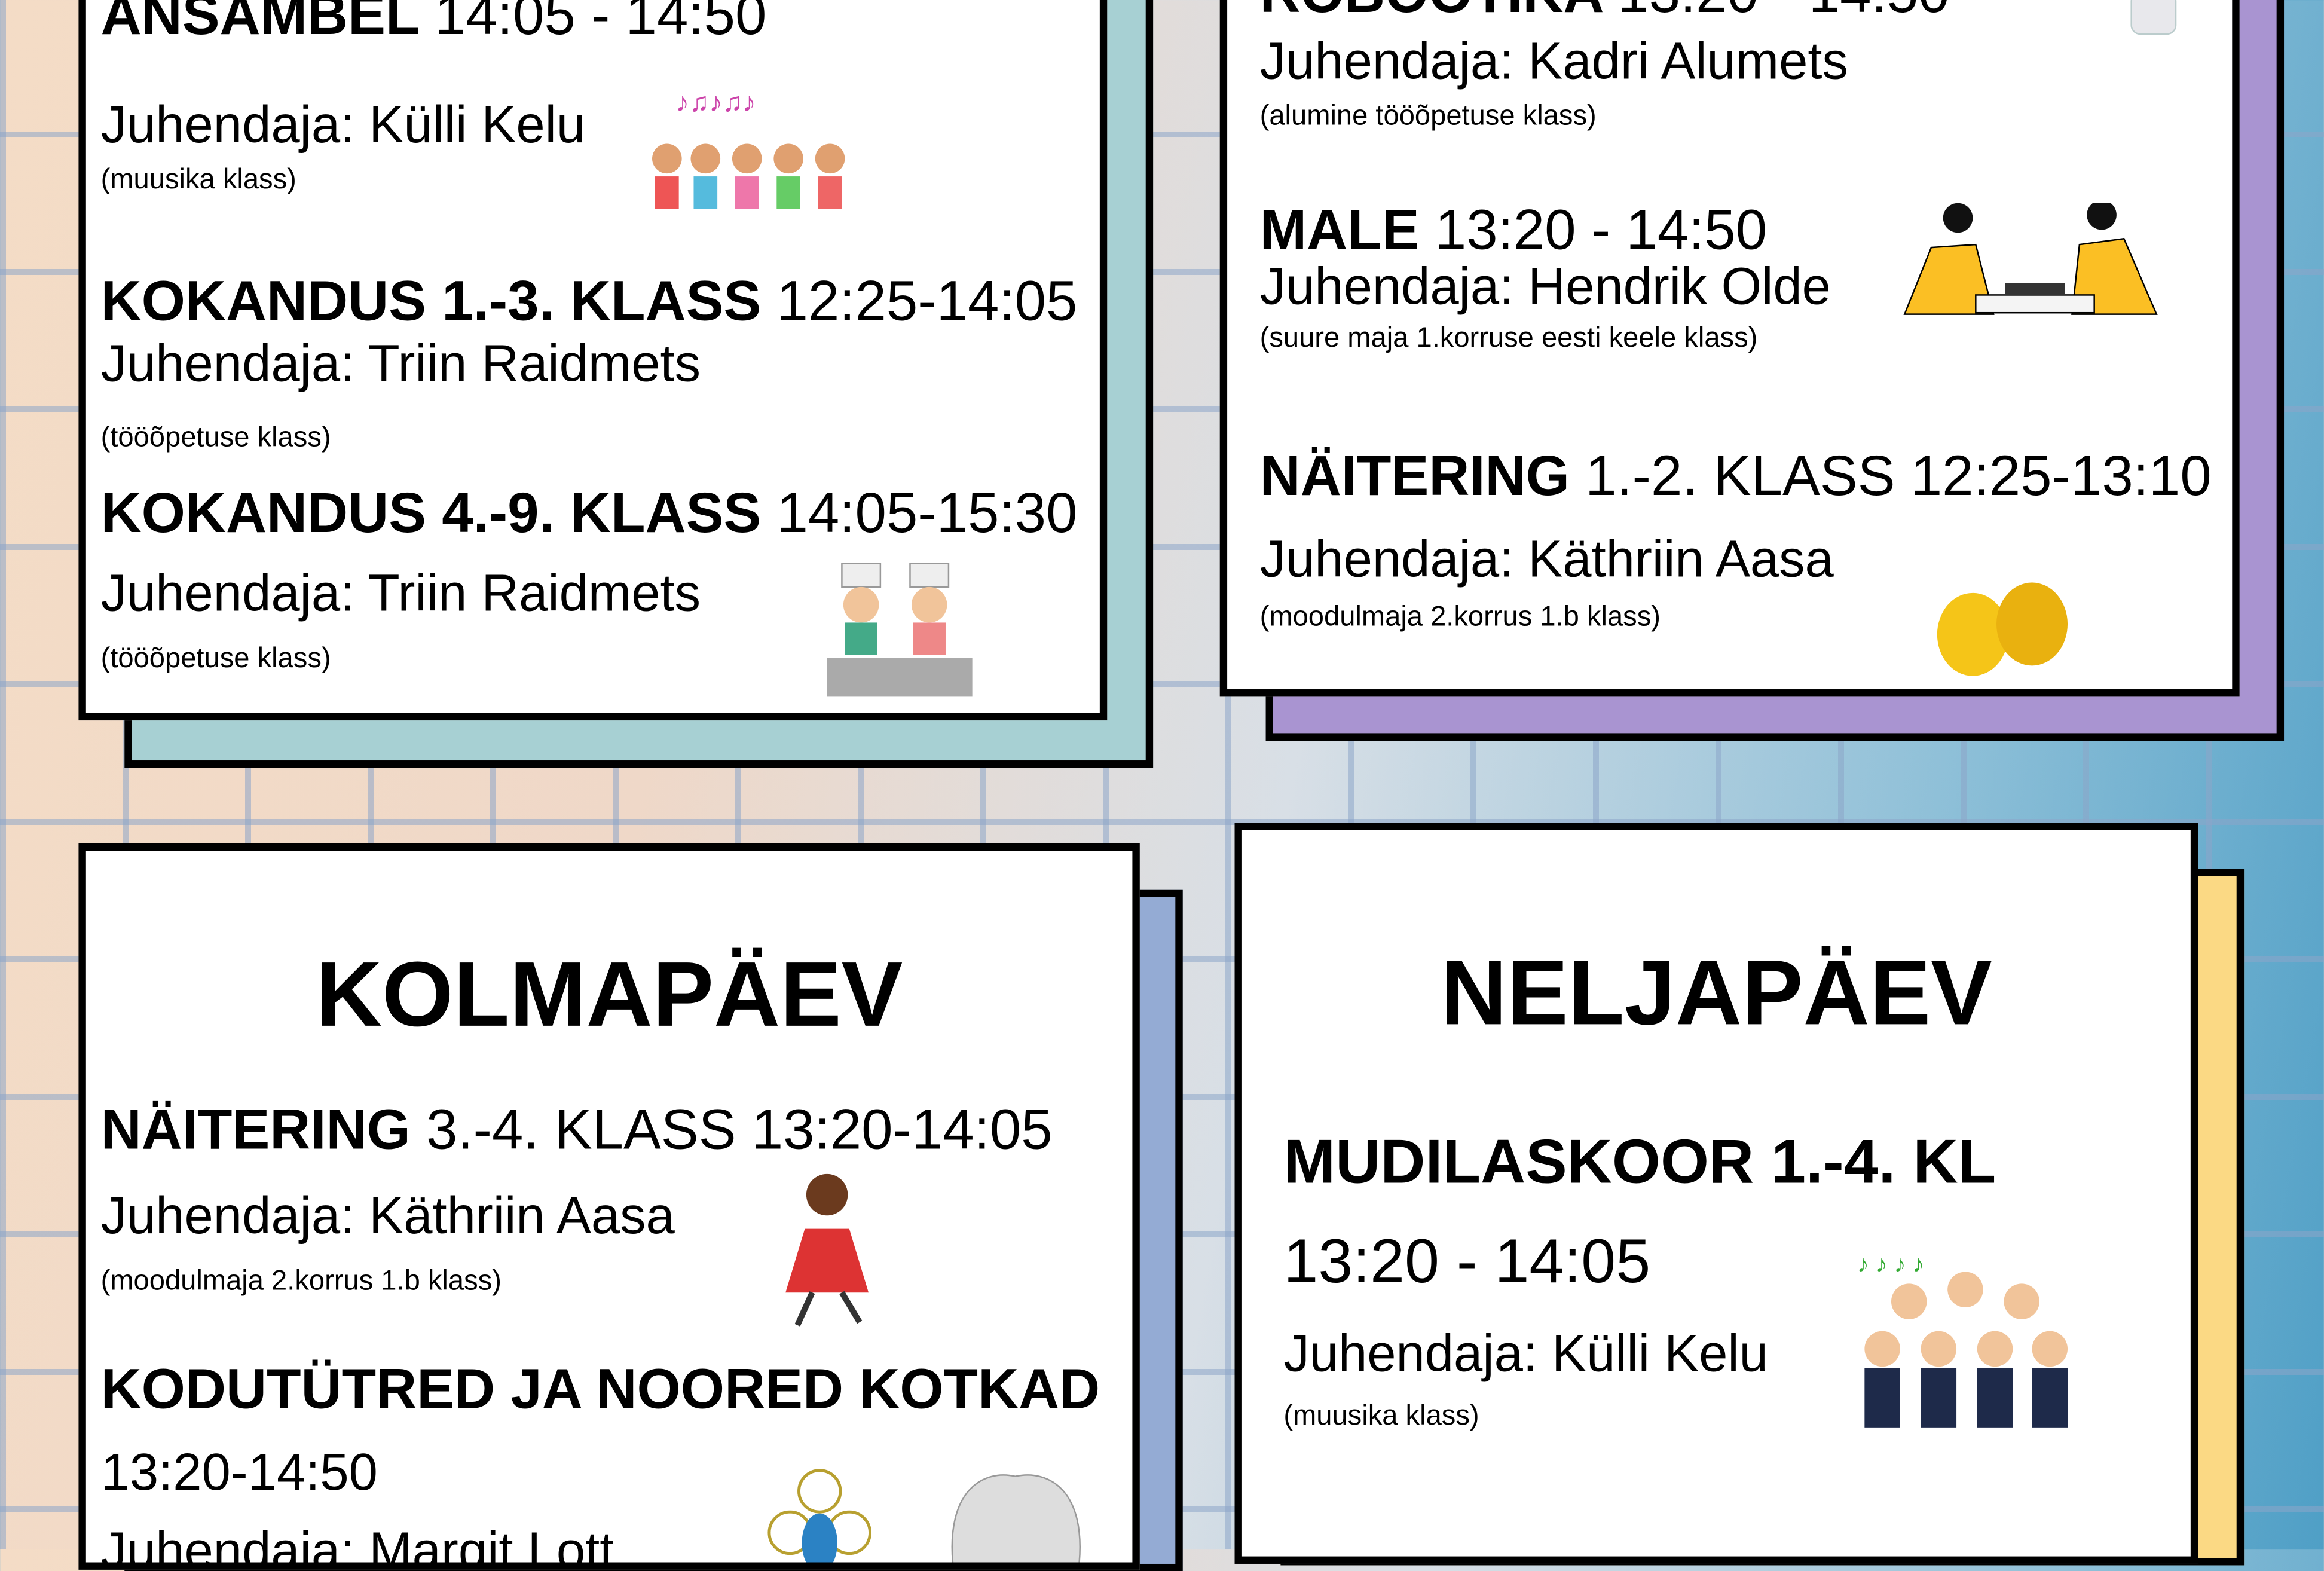 The height and width of the screenshot is (1571, 2324). What do you see at coordinates (1716, 994) in the screenshot?
I see `day-title: NELJAPÄEV` at bounding box center [1716, 994].